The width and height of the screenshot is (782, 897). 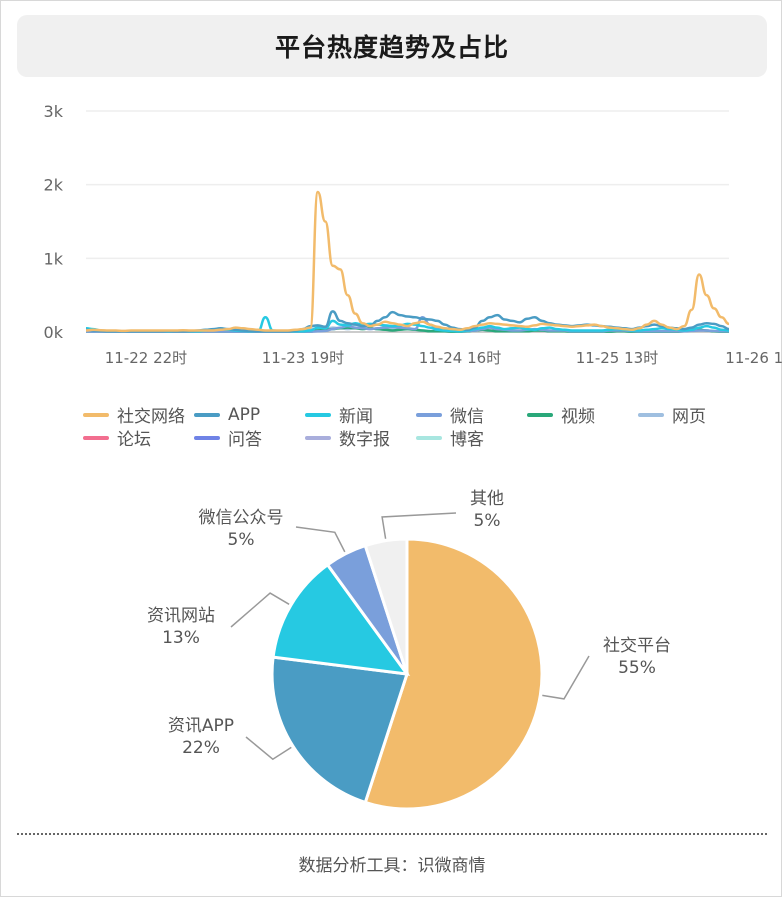 I want to click on legend-item: 新闻, so click(x=360, y=414).